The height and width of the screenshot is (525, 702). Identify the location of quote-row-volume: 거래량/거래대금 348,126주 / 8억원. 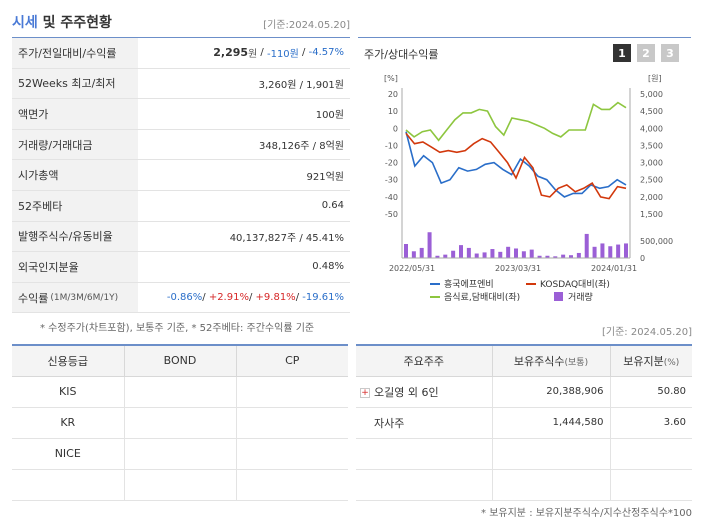
(181, 145).